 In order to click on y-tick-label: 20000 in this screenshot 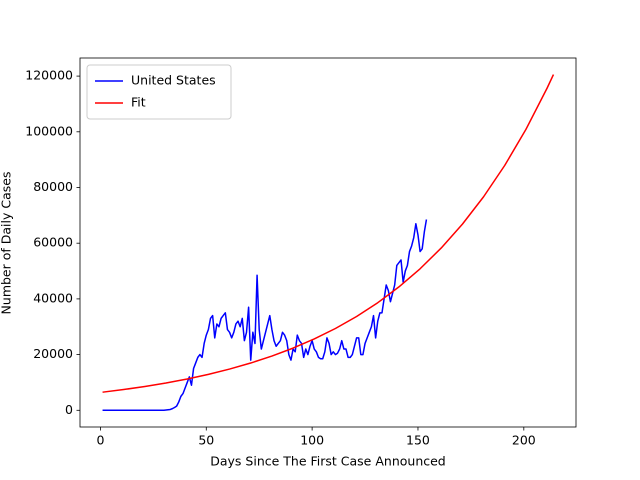, I will do `click(53, 353)`.